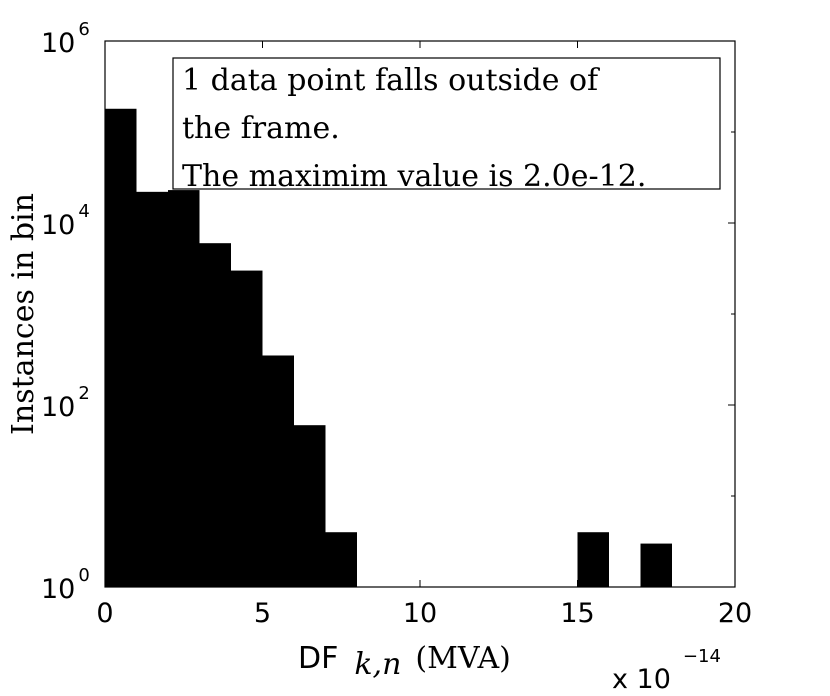  I want to click on annotation-border, so click(446, 123).